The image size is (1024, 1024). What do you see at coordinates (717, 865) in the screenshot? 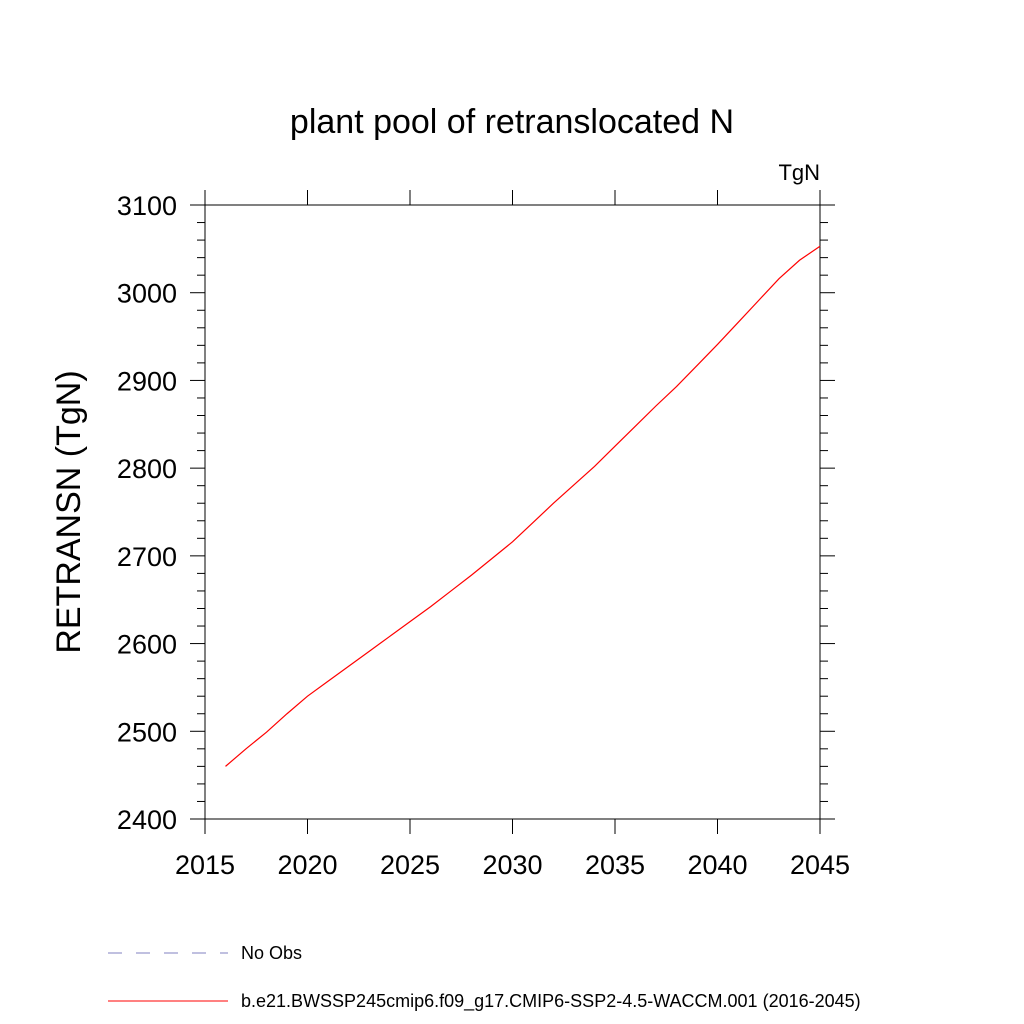
I see `x-tick-label: 2040` at bounding box center [717, 865].